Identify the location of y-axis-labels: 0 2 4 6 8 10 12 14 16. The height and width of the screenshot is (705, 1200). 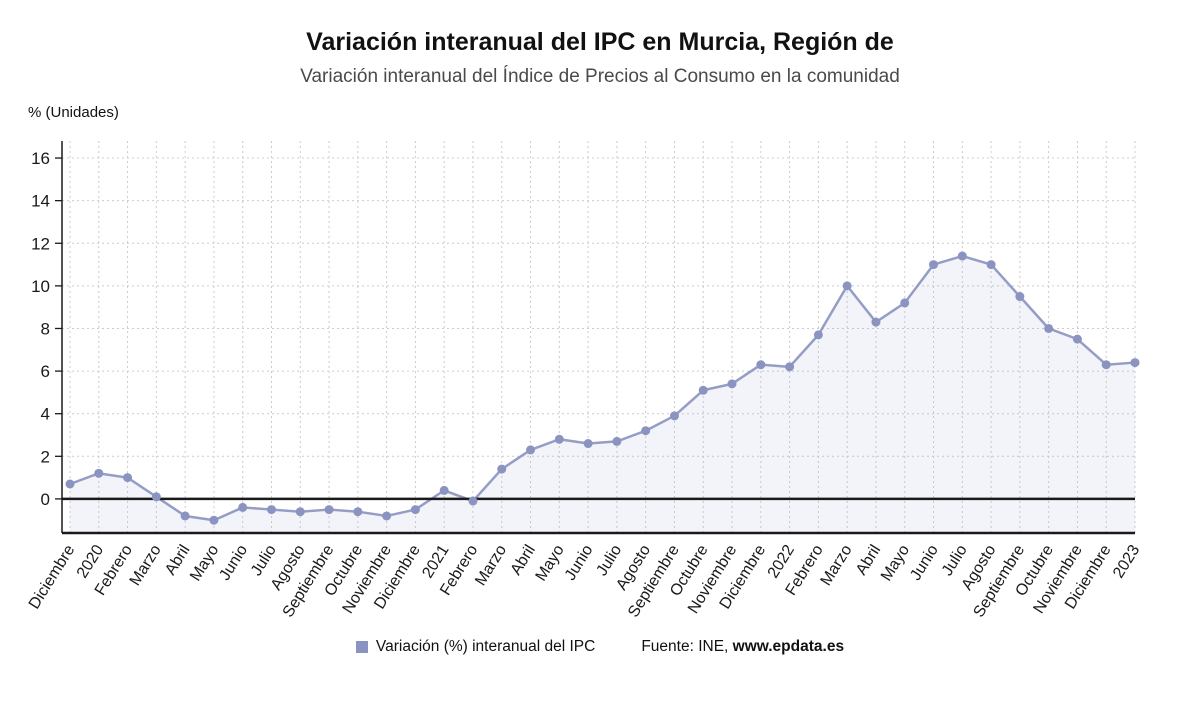
(40, 329).